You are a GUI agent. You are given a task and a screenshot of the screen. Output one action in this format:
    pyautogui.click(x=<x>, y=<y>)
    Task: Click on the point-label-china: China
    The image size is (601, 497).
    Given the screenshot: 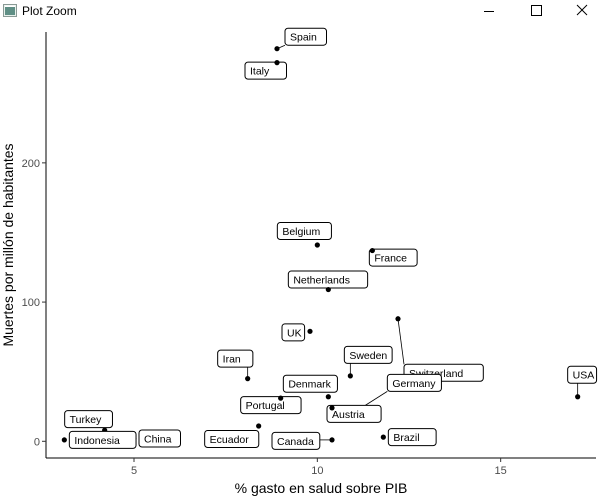 What is the action you would take?
    pyautogui.click(x=158, y=440)
    